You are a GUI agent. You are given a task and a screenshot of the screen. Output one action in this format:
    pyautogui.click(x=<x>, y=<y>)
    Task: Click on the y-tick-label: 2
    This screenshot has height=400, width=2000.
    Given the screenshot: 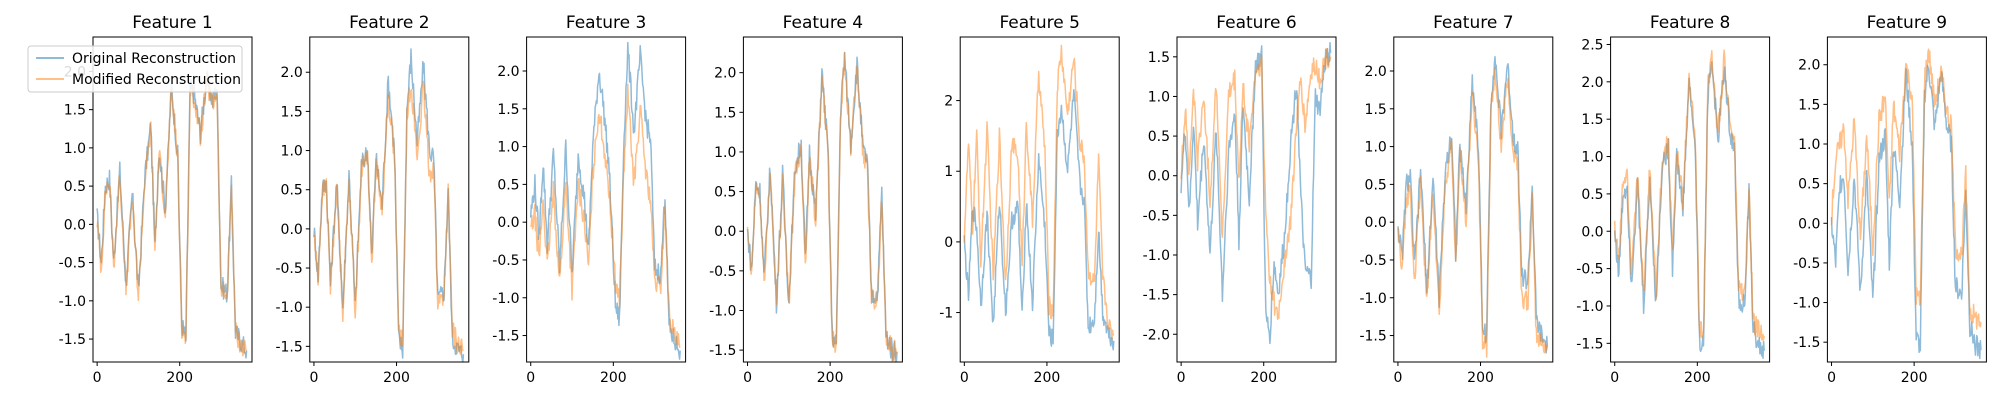 What is the action you would take?
    pyautogui.click(x=948, y=102)
    